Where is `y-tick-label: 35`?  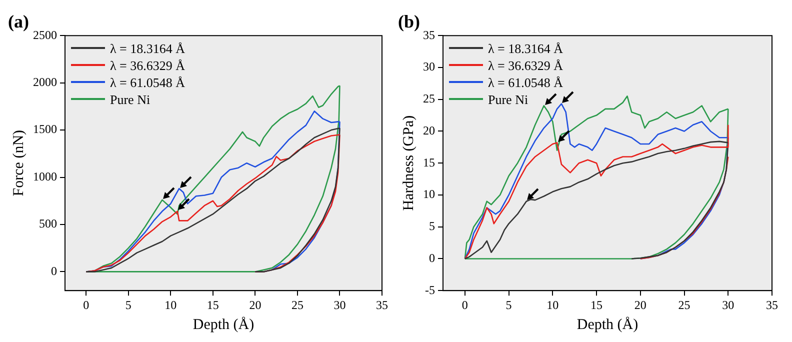
y-tick-label: 35 is located at coordinates (429, 35).